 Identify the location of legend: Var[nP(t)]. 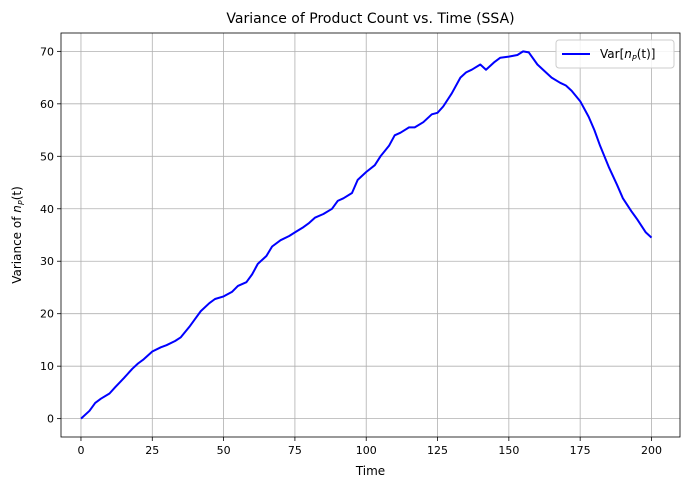
(615, 54).